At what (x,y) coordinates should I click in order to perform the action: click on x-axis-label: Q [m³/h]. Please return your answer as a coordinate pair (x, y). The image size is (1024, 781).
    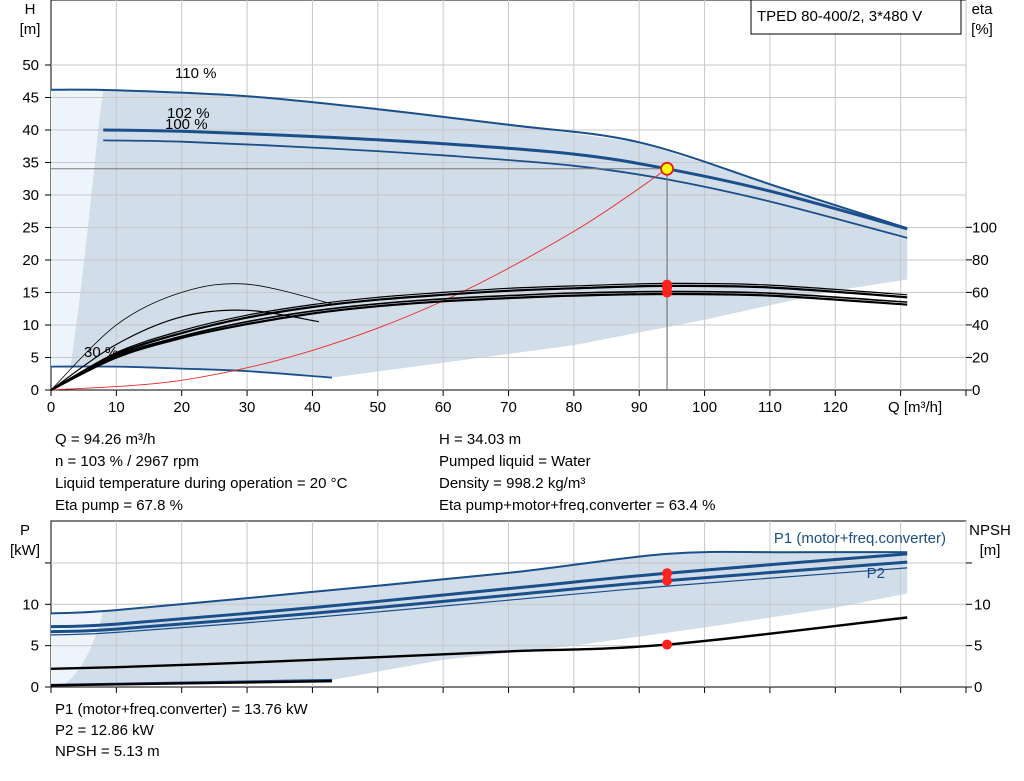
    Looking at the image, I should click on (915, 407).